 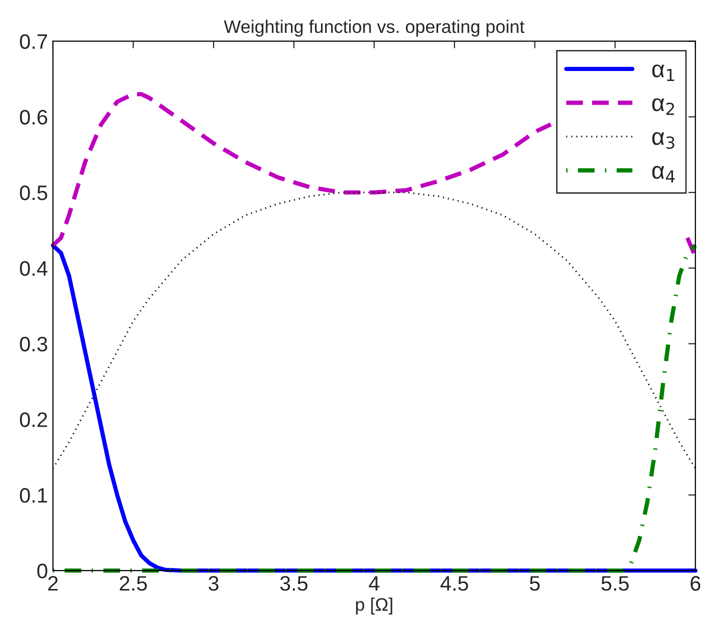 I want to click on y-tick-label: 0, so click(x=42, y=571).